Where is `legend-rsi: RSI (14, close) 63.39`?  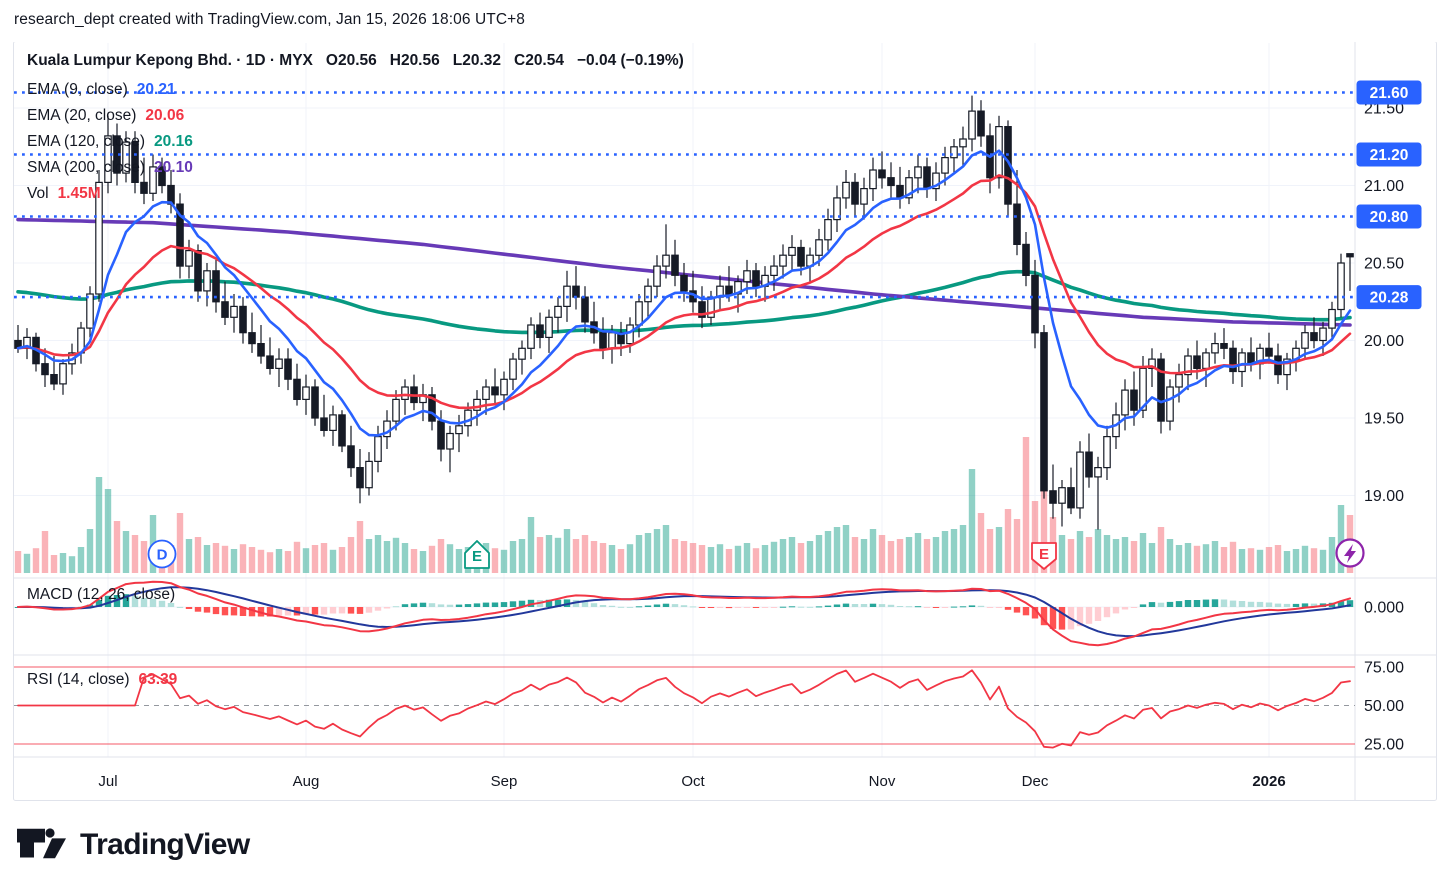 legend-rsi: RSI (14, close) 63.39 is located at coordinates (102, 679).